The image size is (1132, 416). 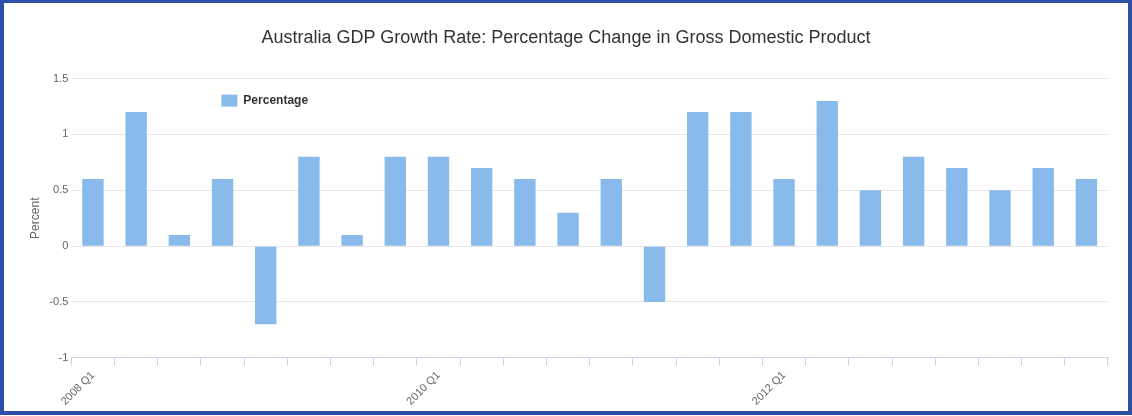 What do you see at coordinates (65, 245) in the screenshot?
I see `y-tick-label: 0` at bounding box center [65, 245].